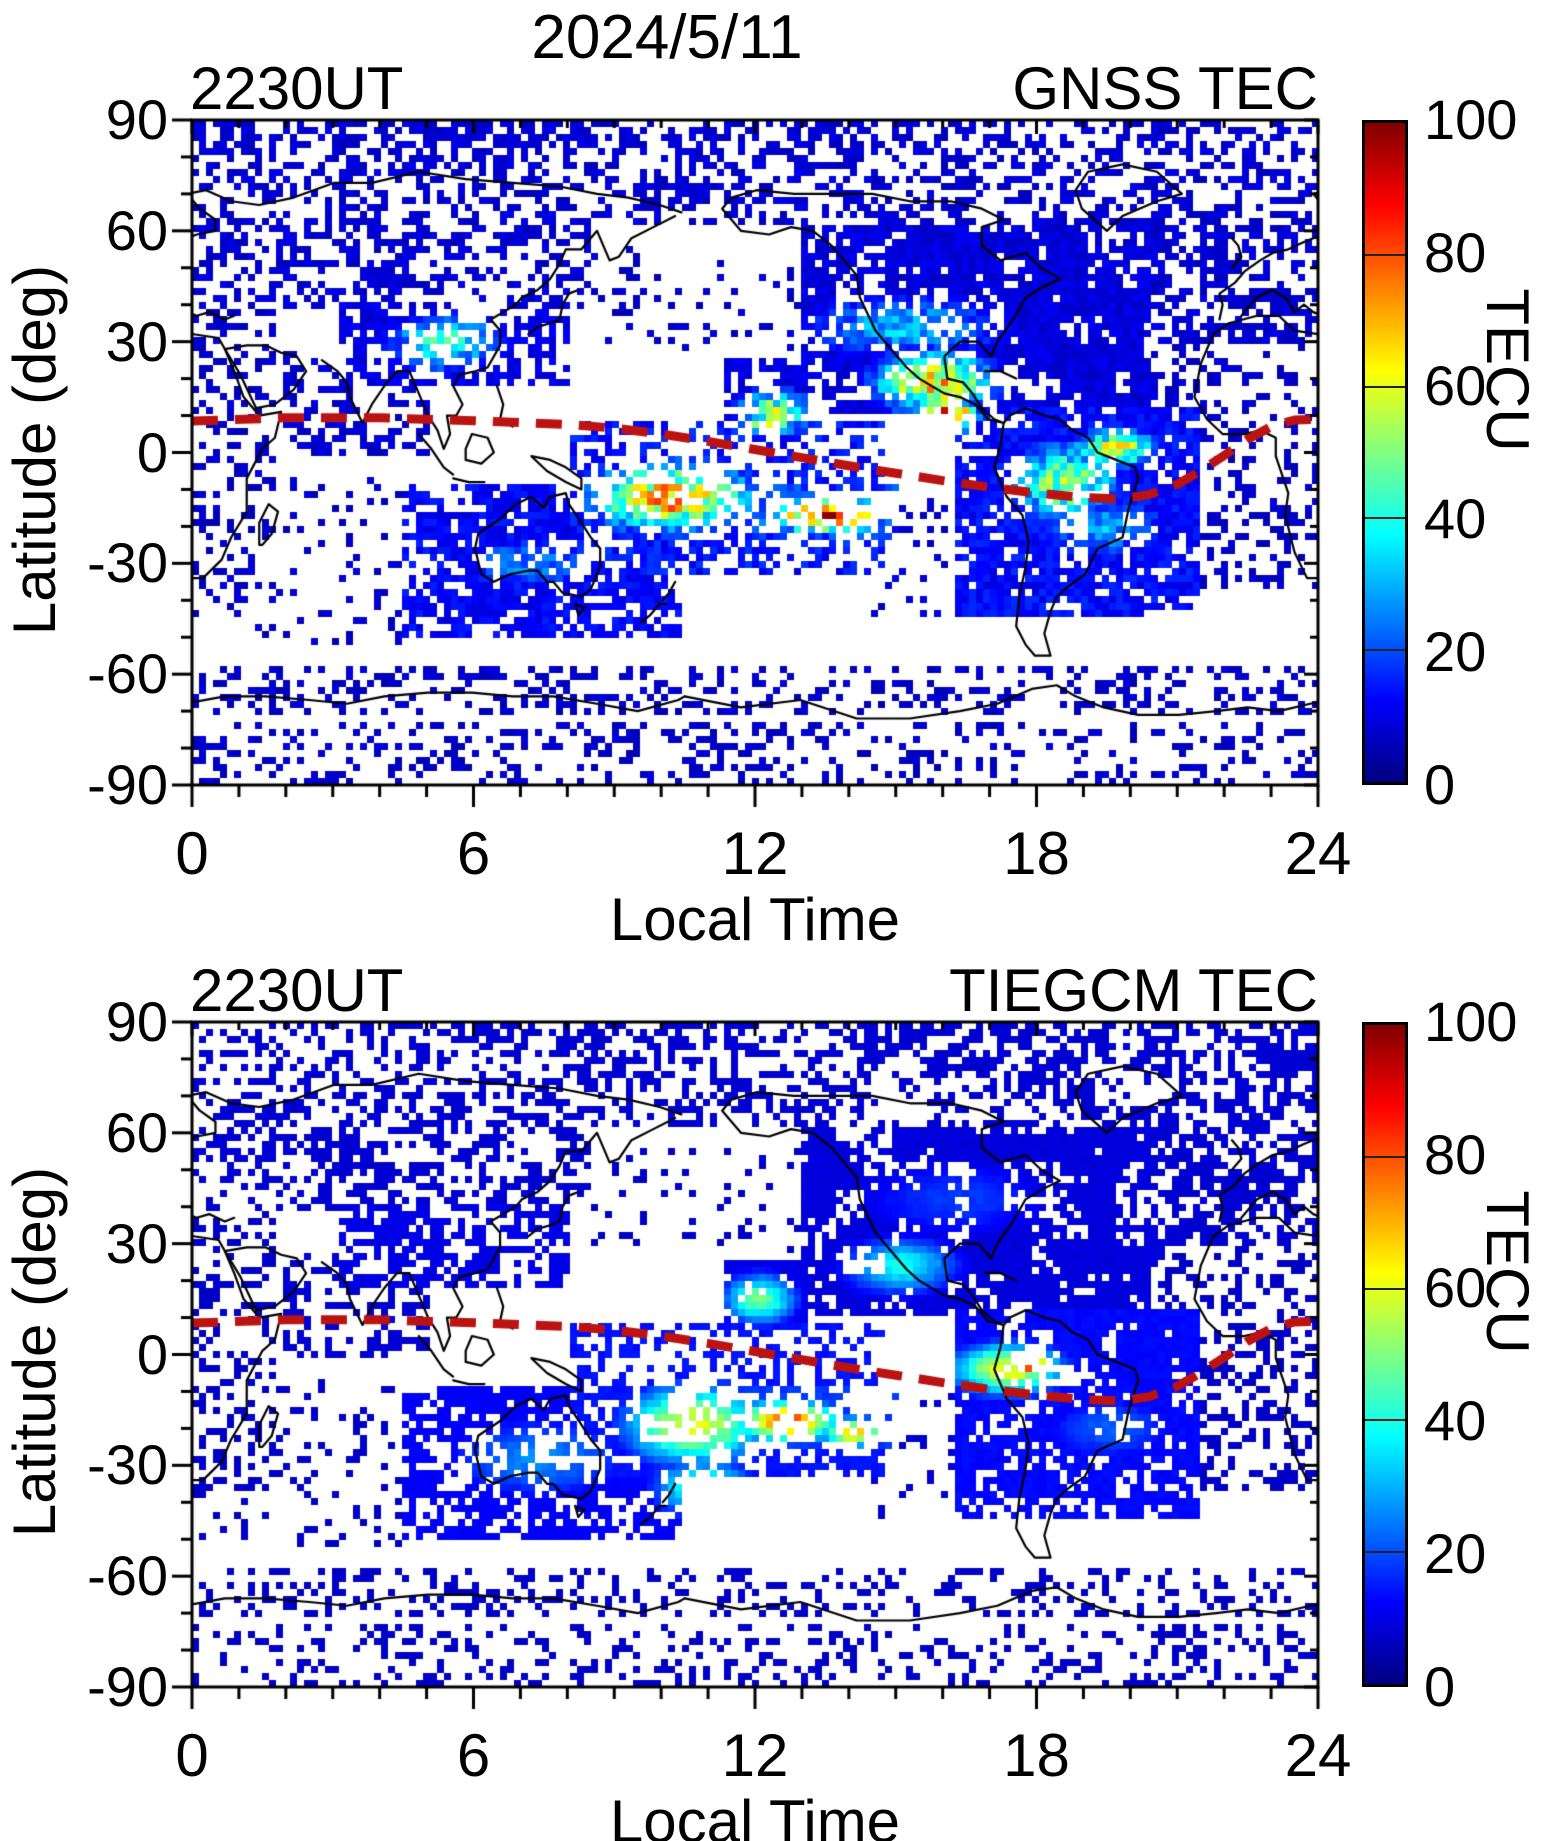 Image resolution: width=1545 pixels, height=1841 pixels. Describe the element at coordinates (34, 1352) in the screenshot. I see `tiegcm-y-axis-label: Latitude (deg)` at that location.